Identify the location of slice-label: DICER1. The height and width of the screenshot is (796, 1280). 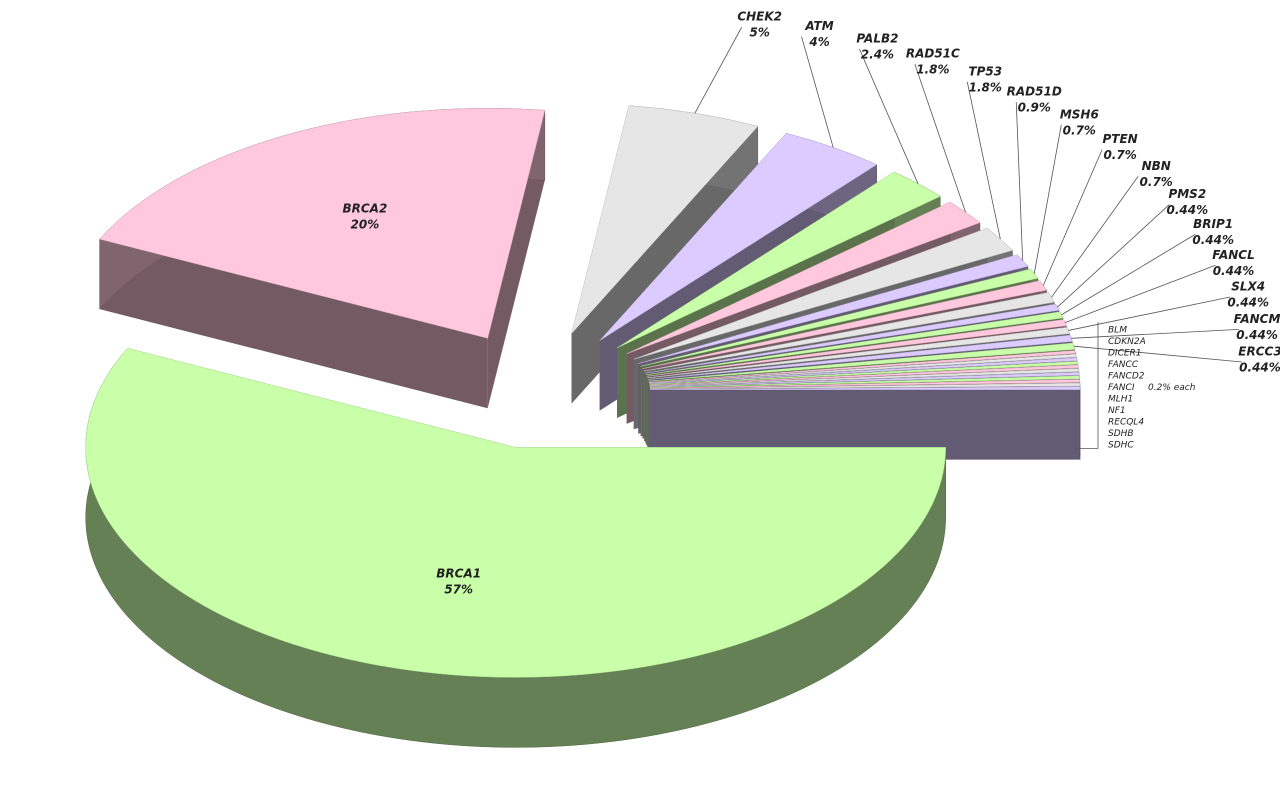
(1125, 354).